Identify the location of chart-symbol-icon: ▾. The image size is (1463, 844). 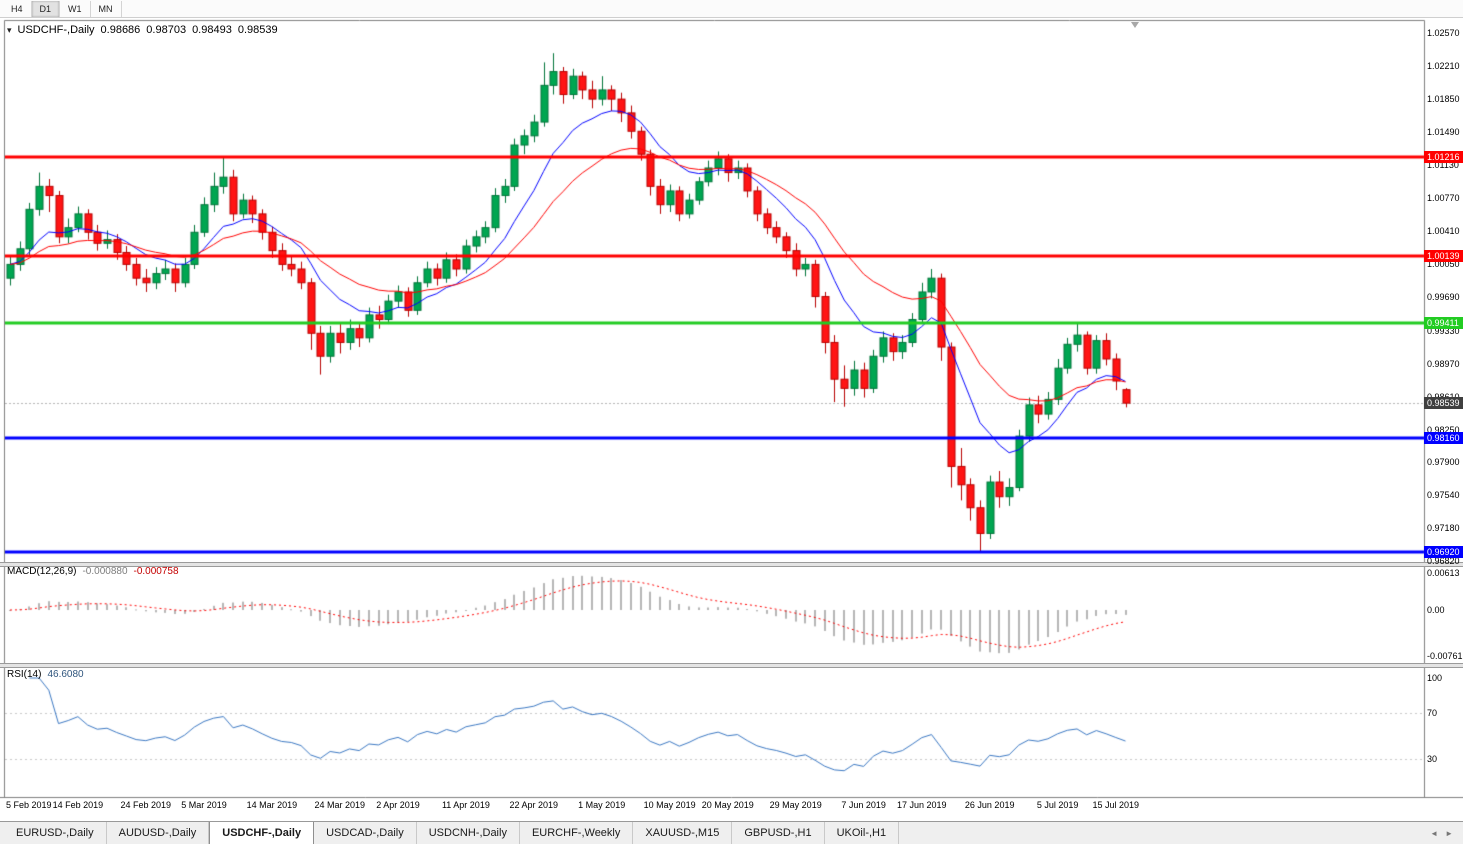
(9, 29).